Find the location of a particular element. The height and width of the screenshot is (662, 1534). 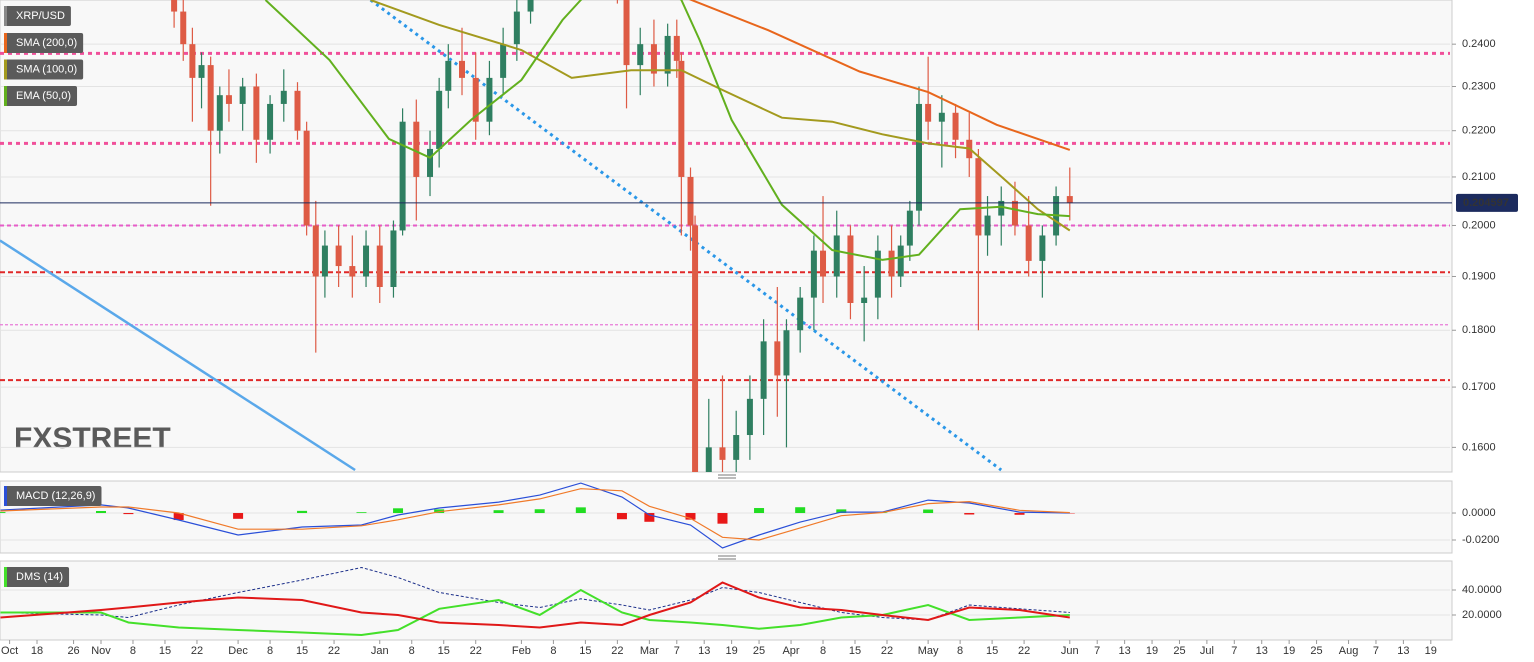

x-tick-label: 7 is located at coordinates (1376, 651).